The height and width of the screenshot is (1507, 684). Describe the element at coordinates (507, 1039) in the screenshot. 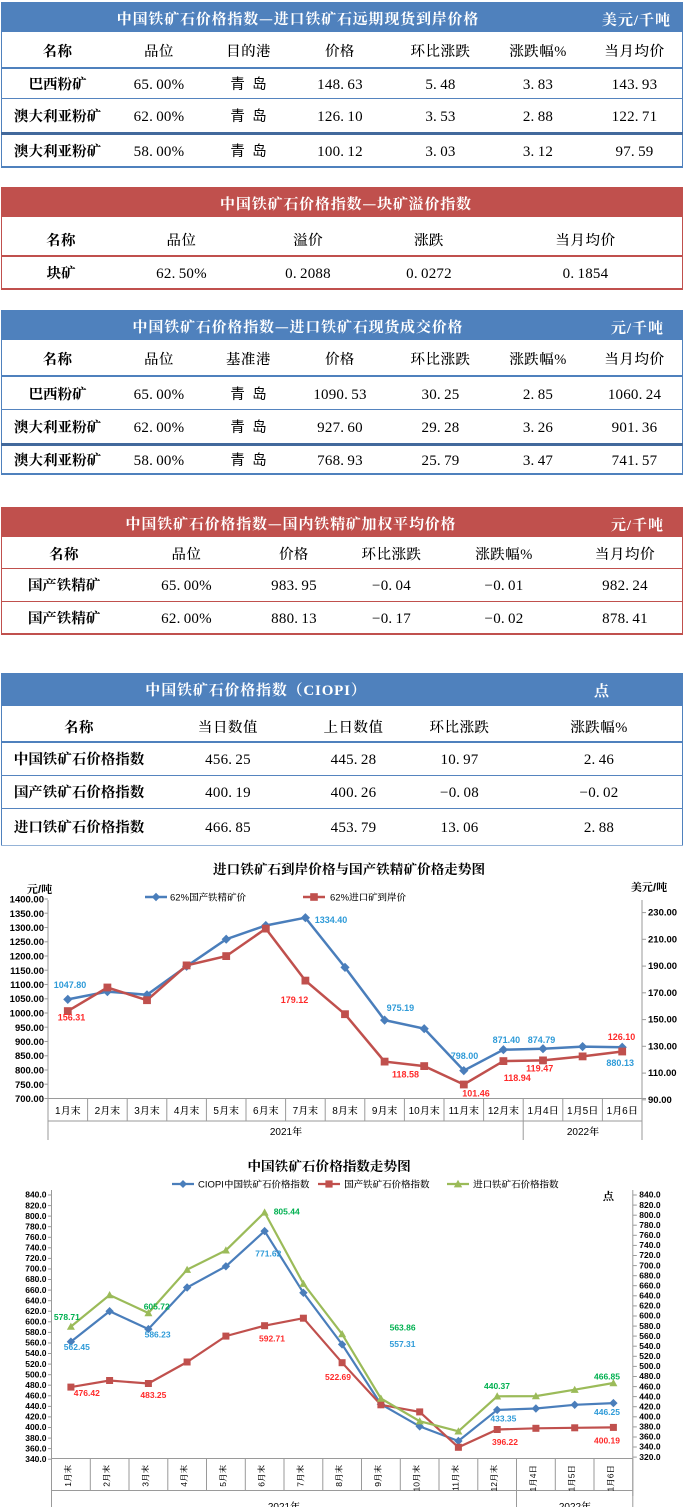

I see `svg-text: 871.40` at that location.